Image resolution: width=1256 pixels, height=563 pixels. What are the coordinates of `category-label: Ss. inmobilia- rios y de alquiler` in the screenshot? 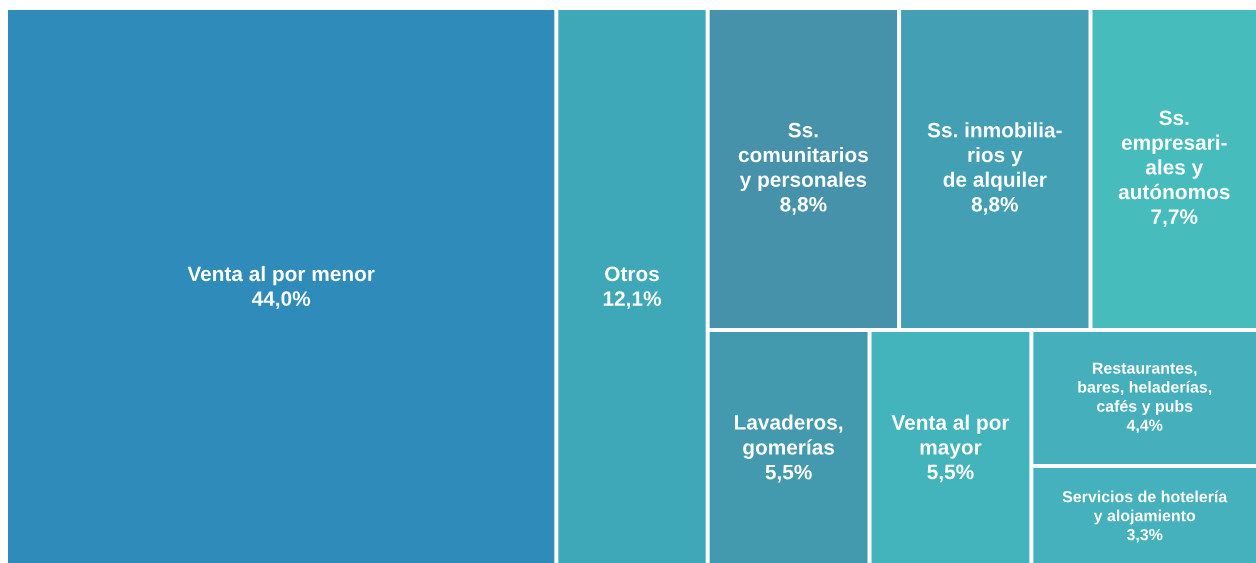 It's located at (994, 157).